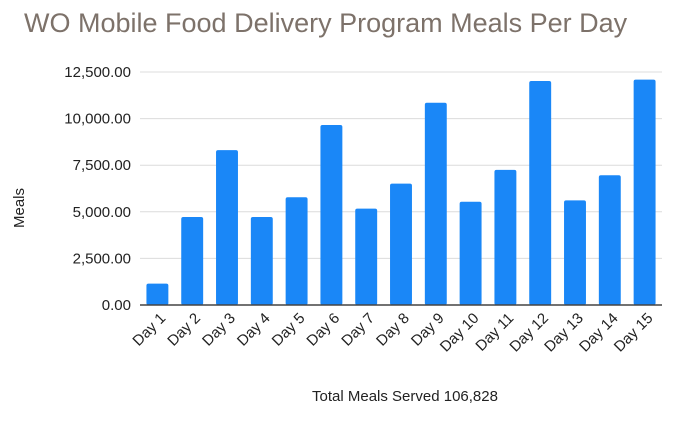 The width and height of the screenshot is (688, 422). What do you see at coordinates (184, 330) in the screenshot?
I see `x-tick-label: Day 2` at bounding box center [184, 330].